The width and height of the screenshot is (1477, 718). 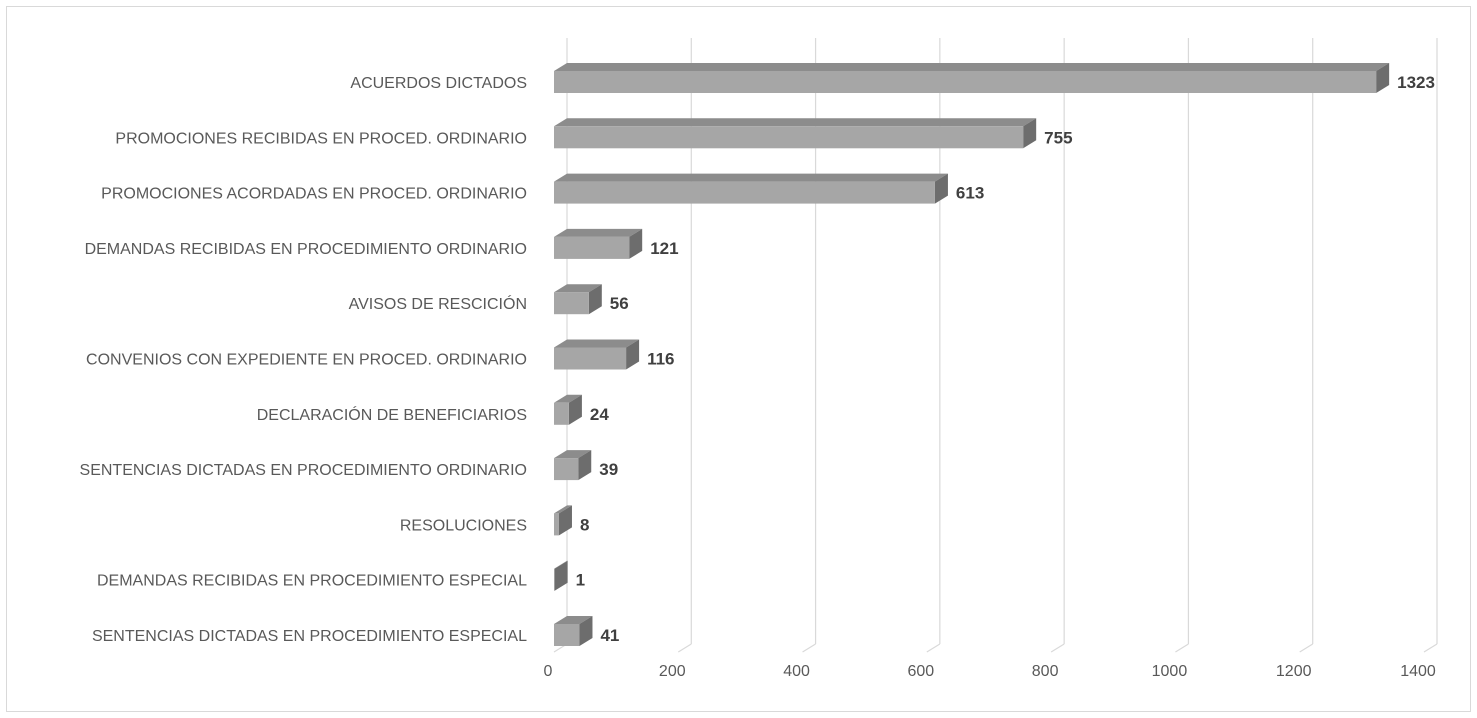 I want to click on category-label: DECLARACIÓN DE BENEFICIARIOS, so click(x=392, y=414).